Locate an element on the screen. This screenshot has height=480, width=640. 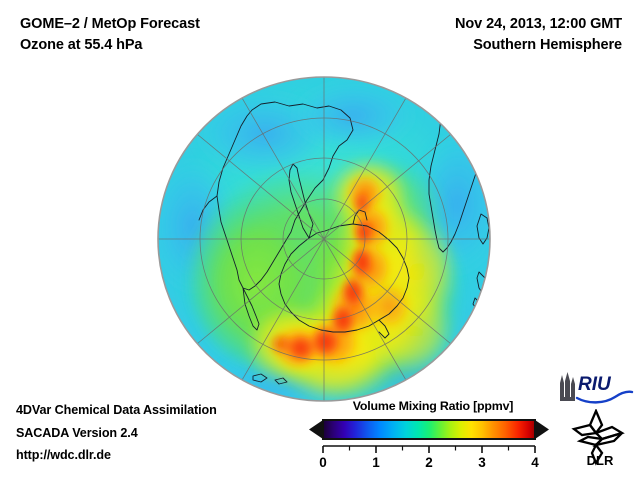
colorbar-minor-ticks is located at coordinates (429, 448).